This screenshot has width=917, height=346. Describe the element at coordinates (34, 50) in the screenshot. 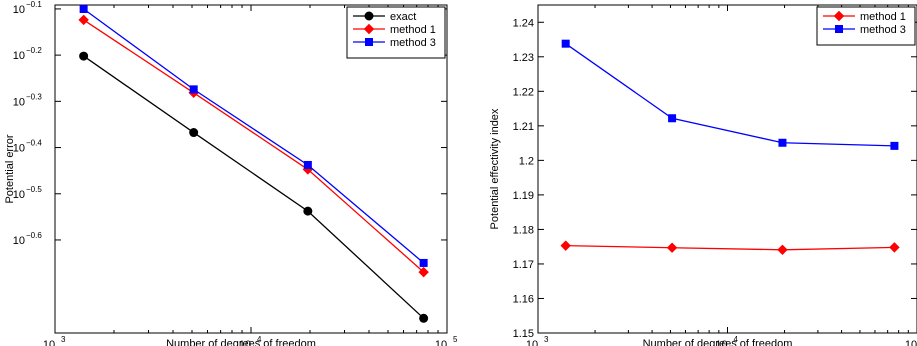

I see `y-tick-label-exp: −0.2` at that location.